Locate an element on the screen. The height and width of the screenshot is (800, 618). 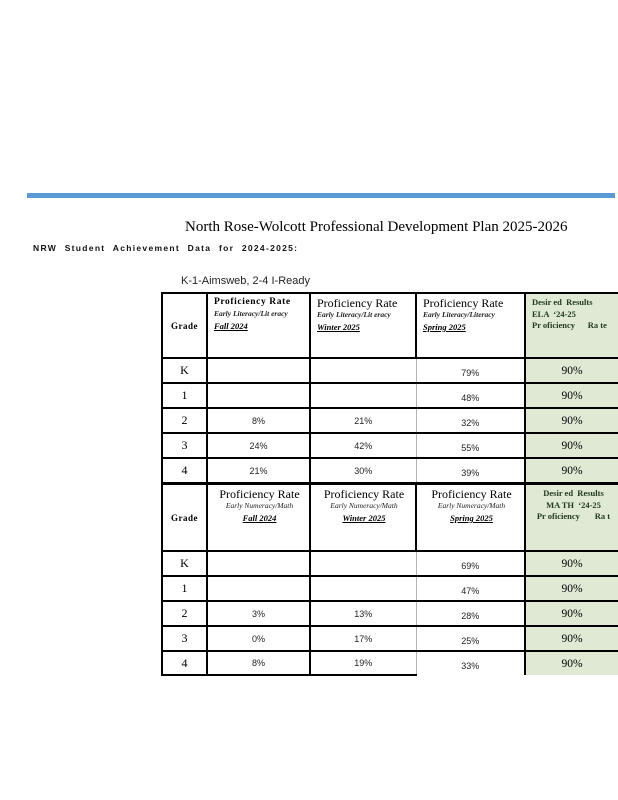
desired-line: Pr oficiency Ra te is located at coordinates (569, 325).